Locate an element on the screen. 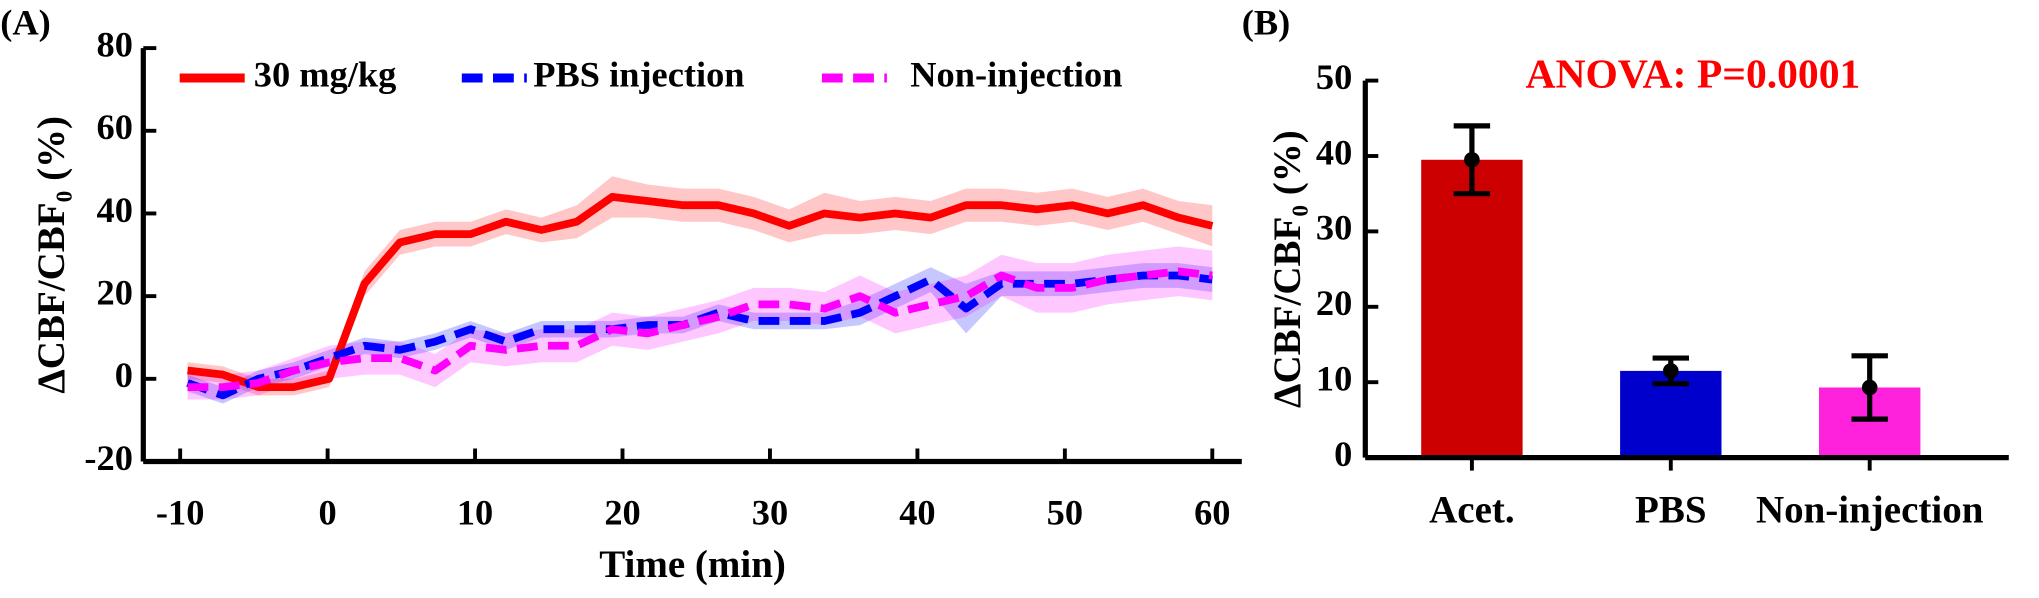  y-tick-label: 50 is located at coordinates (1334, 77).